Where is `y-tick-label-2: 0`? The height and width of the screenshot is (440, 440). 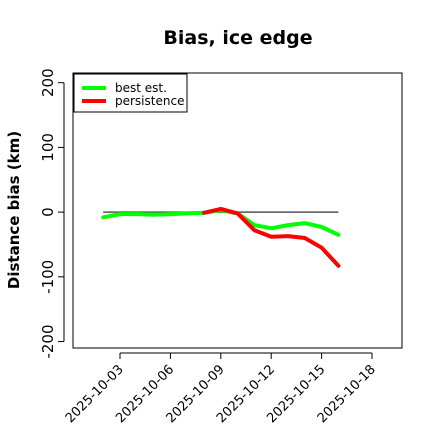 y-tick-label-2: 0 is located at coordinates (48, 212).